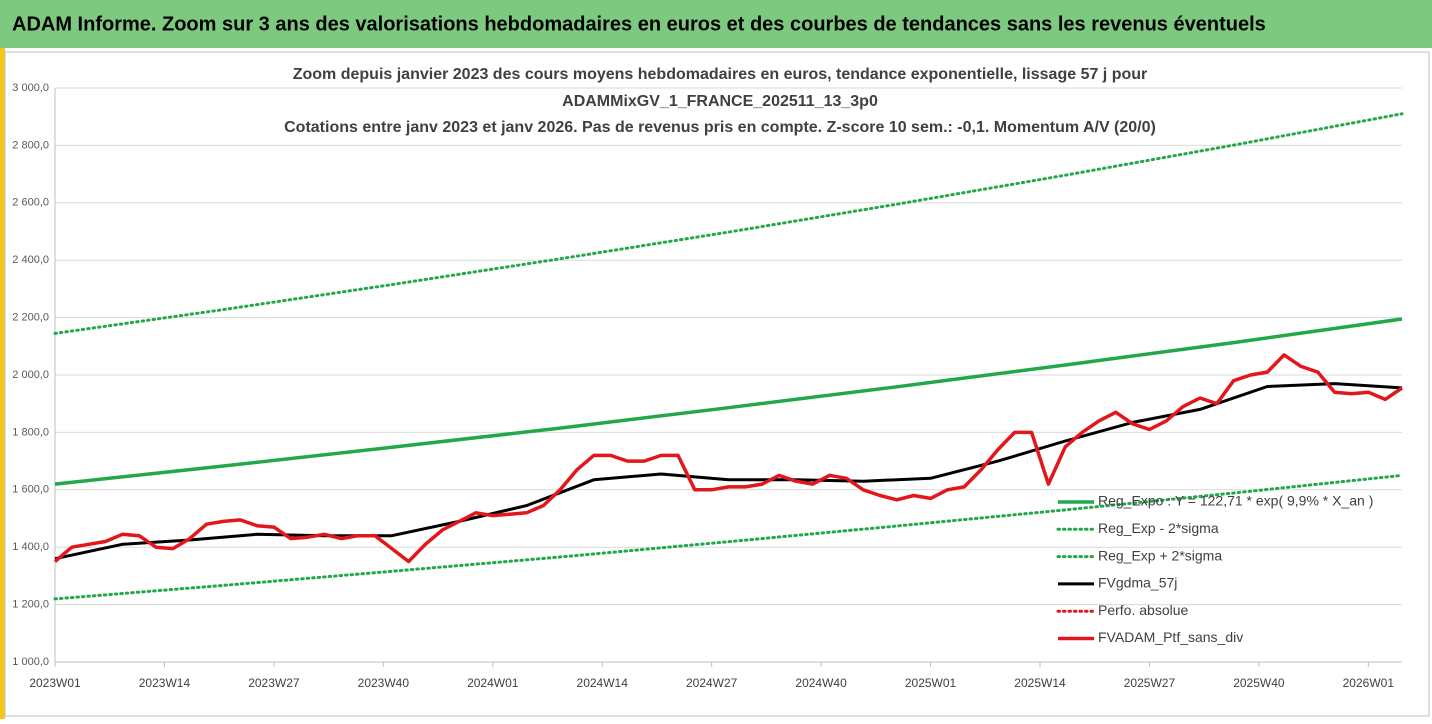  What do you see at coordinates (165, 683) in the screenshot?
I see `x-tick-label: 2023W14` at bounding box center [165, 683].